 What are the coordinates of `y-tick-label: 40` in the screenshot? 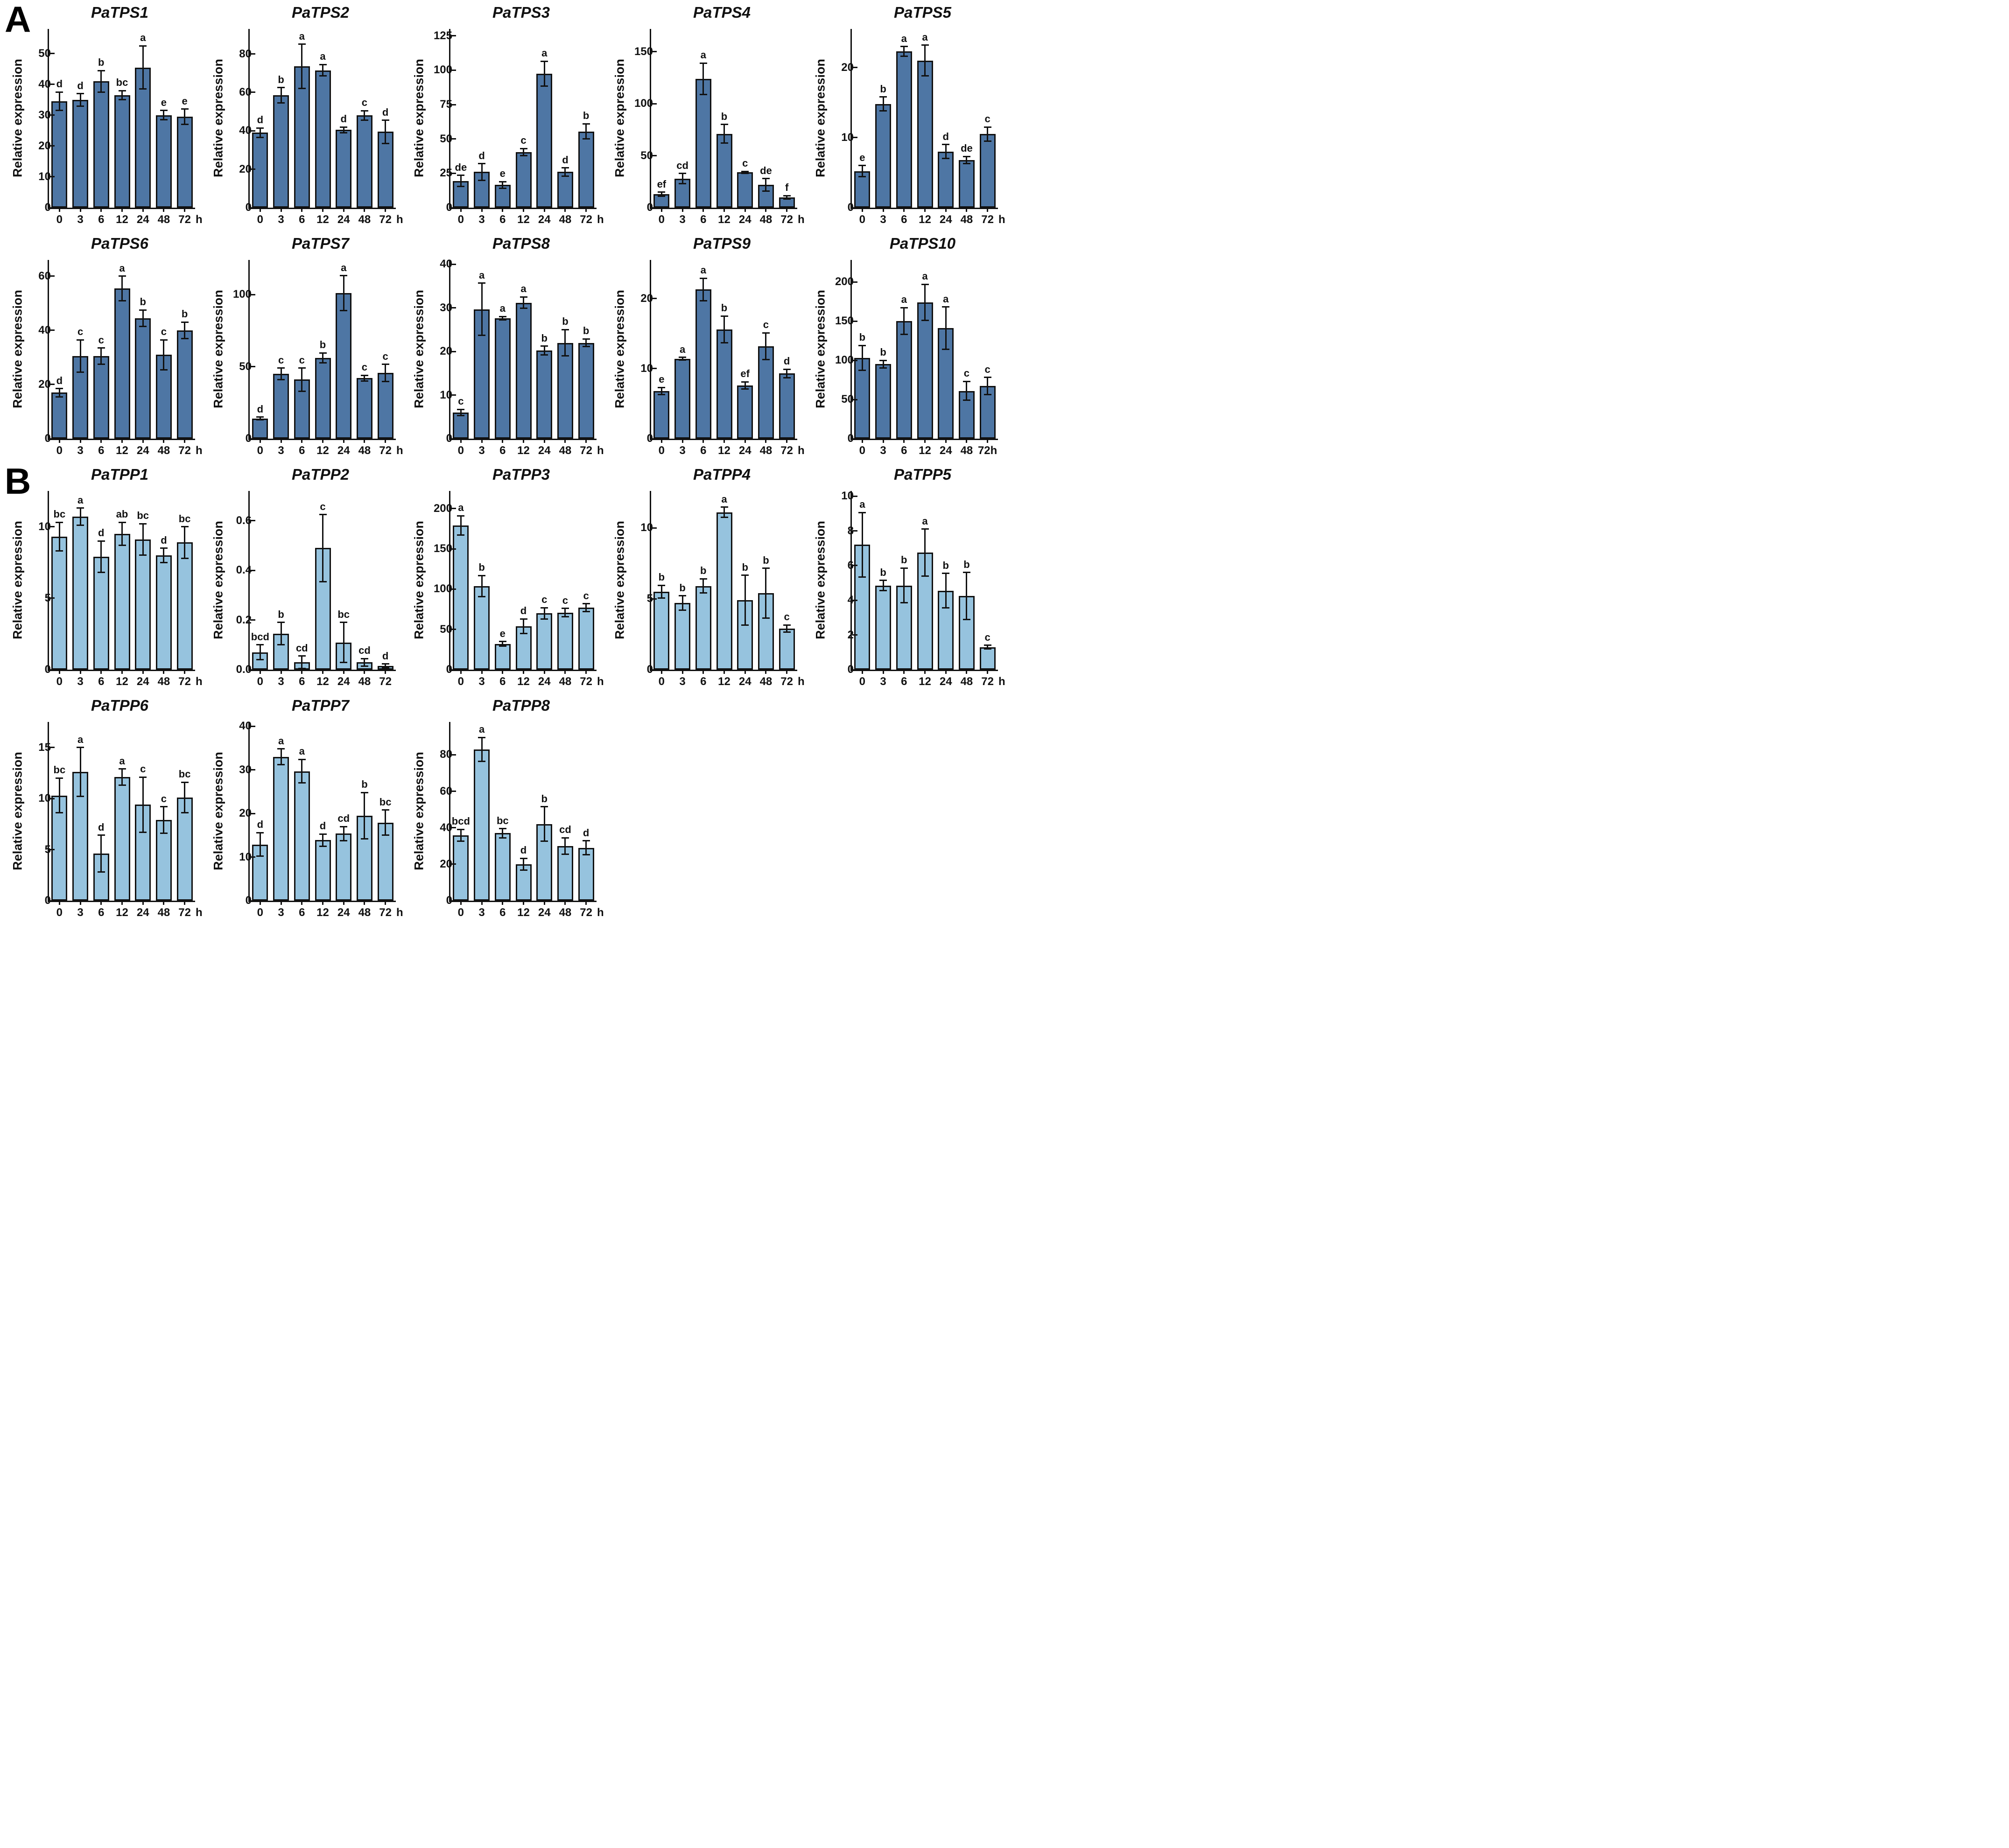 It's located at (245, 726).